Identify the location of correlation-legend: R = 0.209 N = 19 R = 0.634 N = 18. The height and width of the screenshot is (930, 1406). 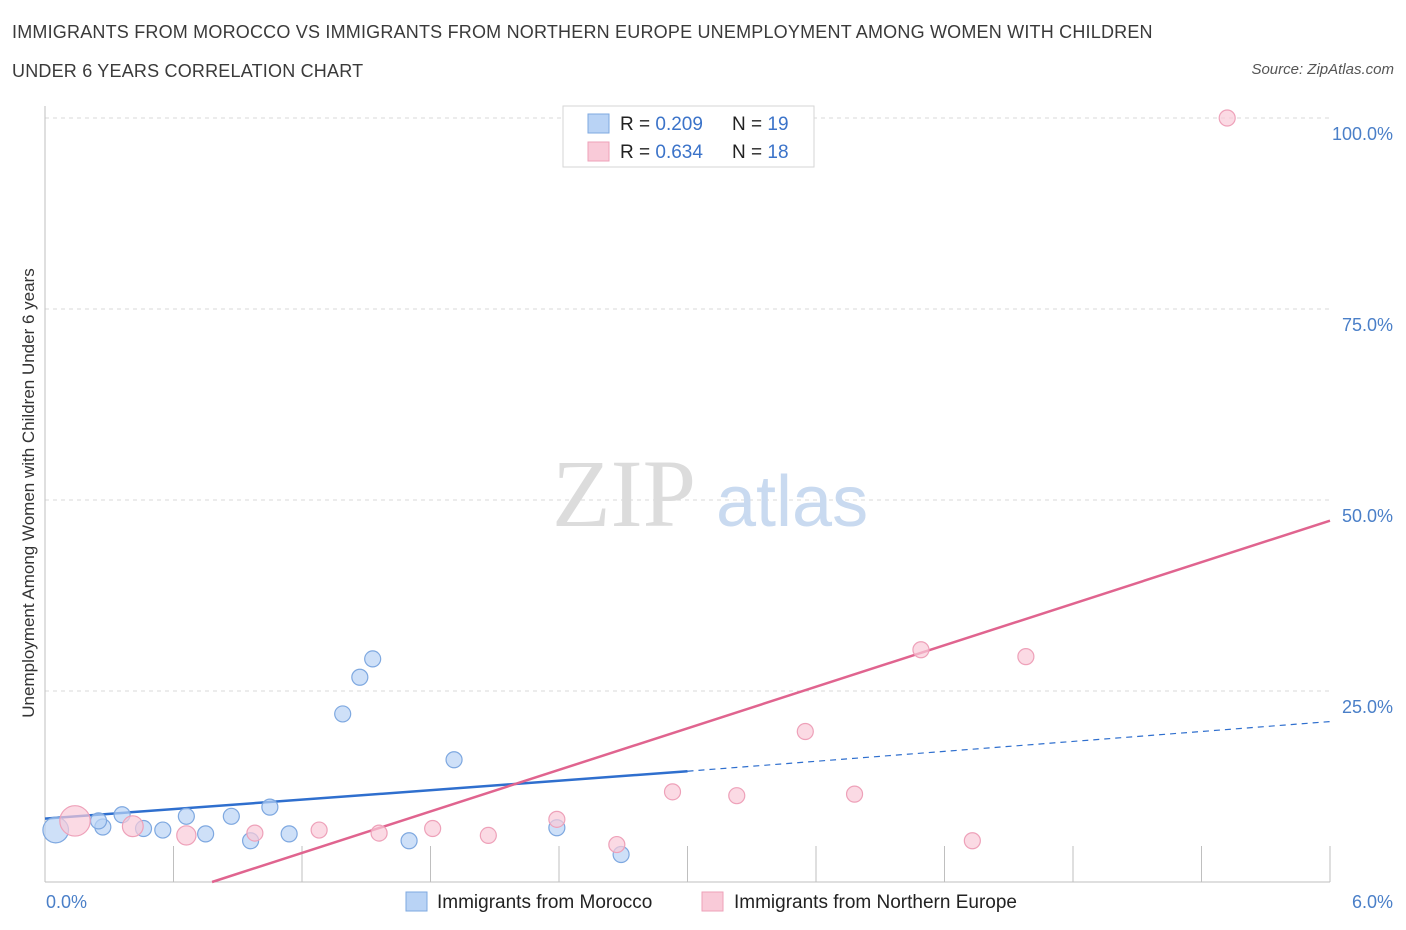
(688, 136).